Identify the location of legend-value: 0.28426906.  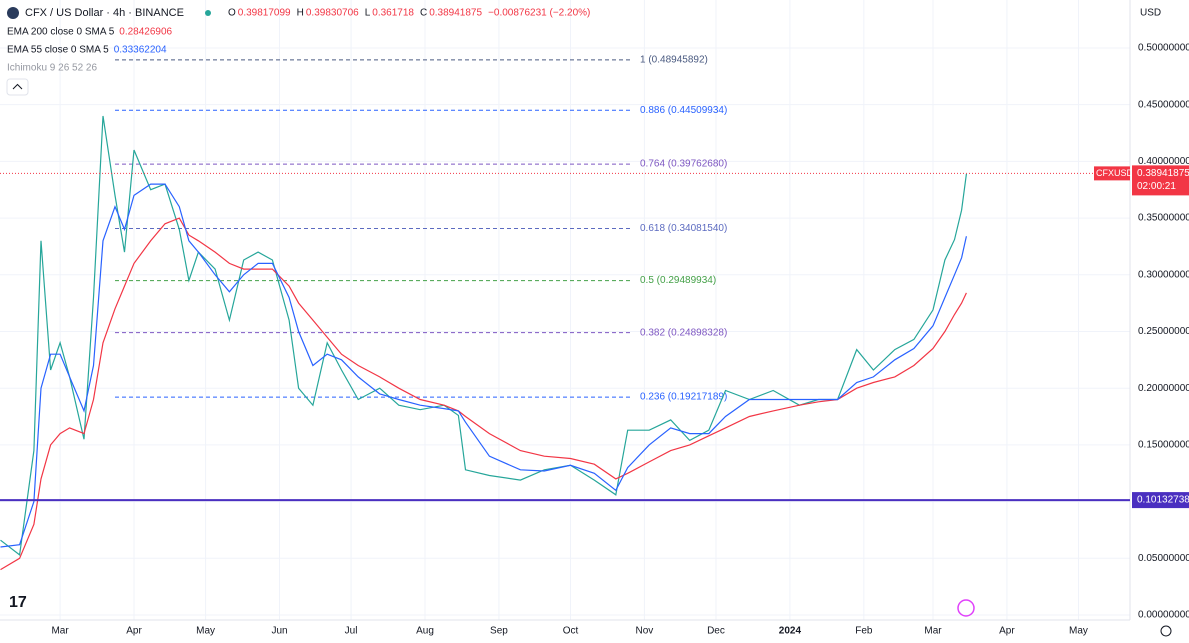
(145, 32).